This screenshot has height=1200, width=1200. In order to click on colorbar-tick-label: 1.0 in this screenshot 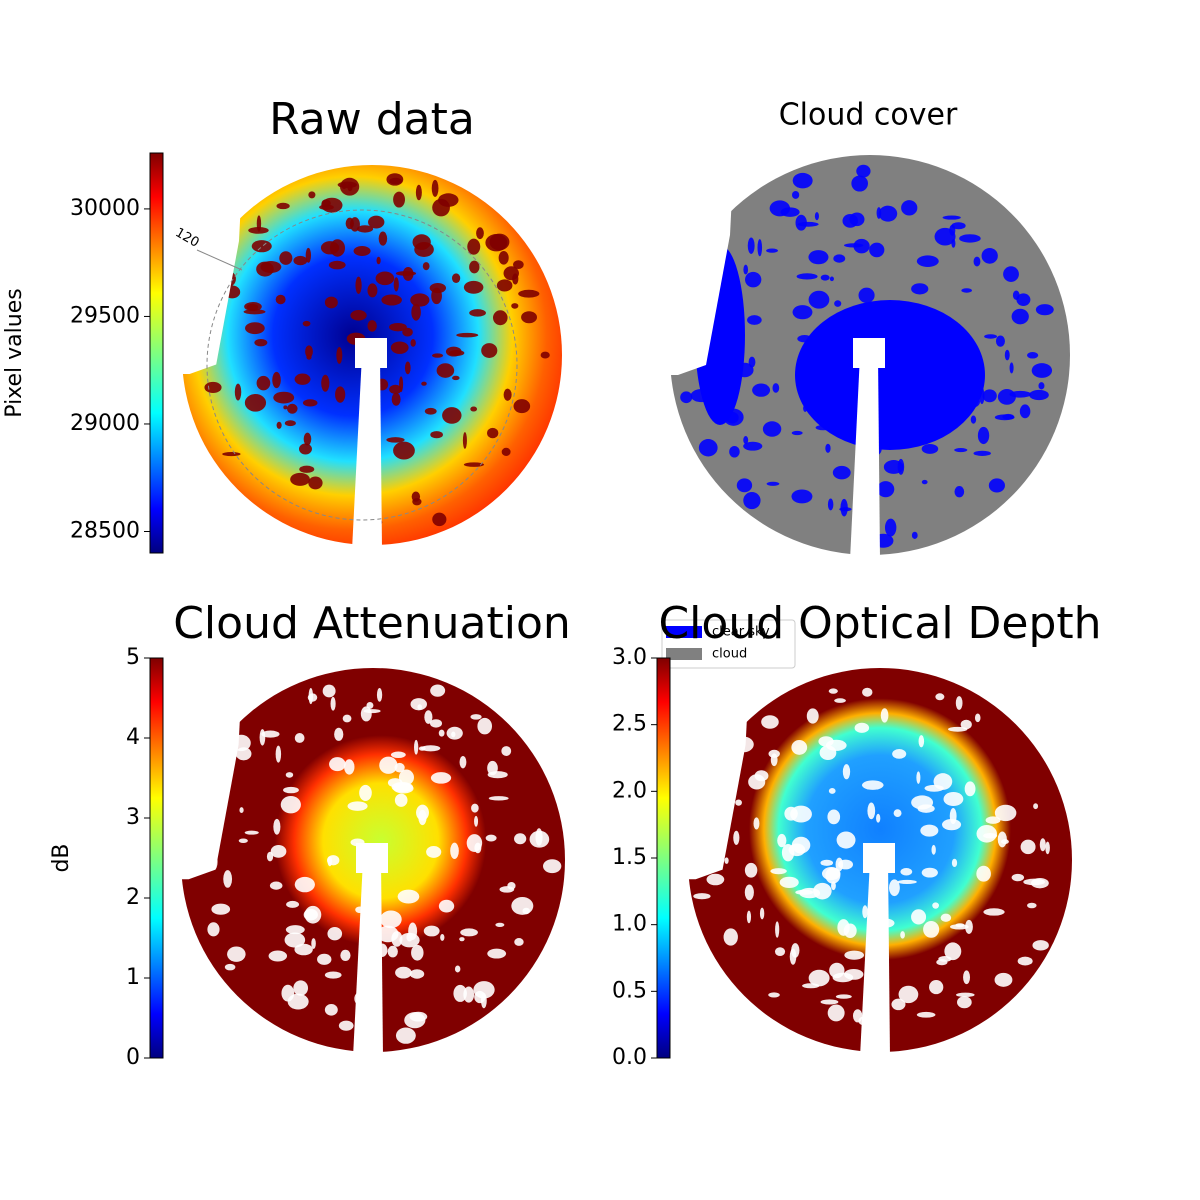, I will do `click(629, 924)`.